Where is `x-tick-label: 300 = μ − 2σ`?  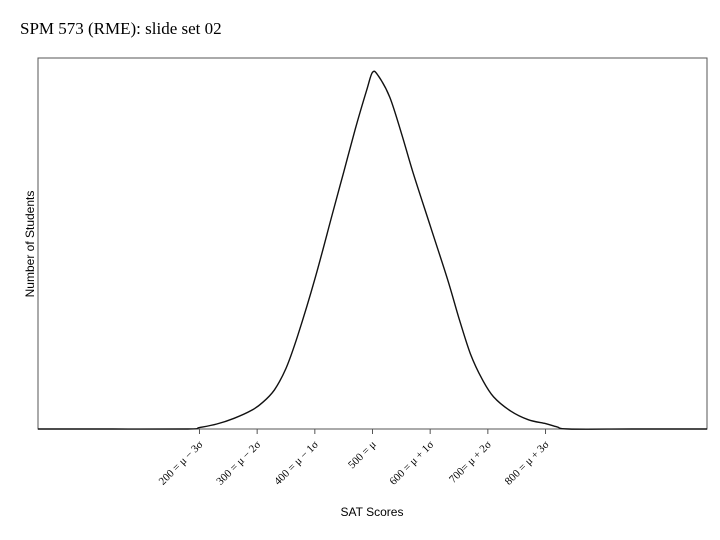
x-tick-label: 300 = μ − 2σ is located at coordinates (238, 463).